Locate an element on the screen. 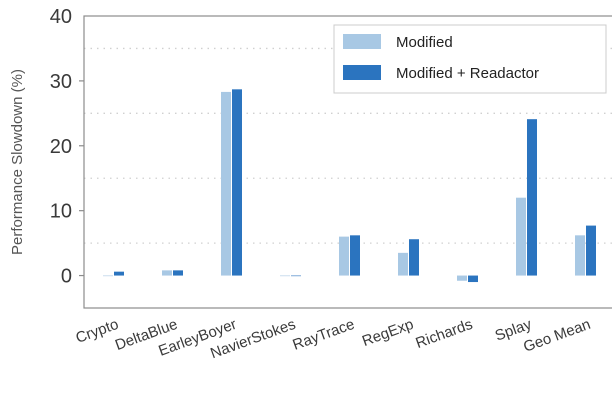  y-tick-label: 30 is located at coordinates (61, 82).